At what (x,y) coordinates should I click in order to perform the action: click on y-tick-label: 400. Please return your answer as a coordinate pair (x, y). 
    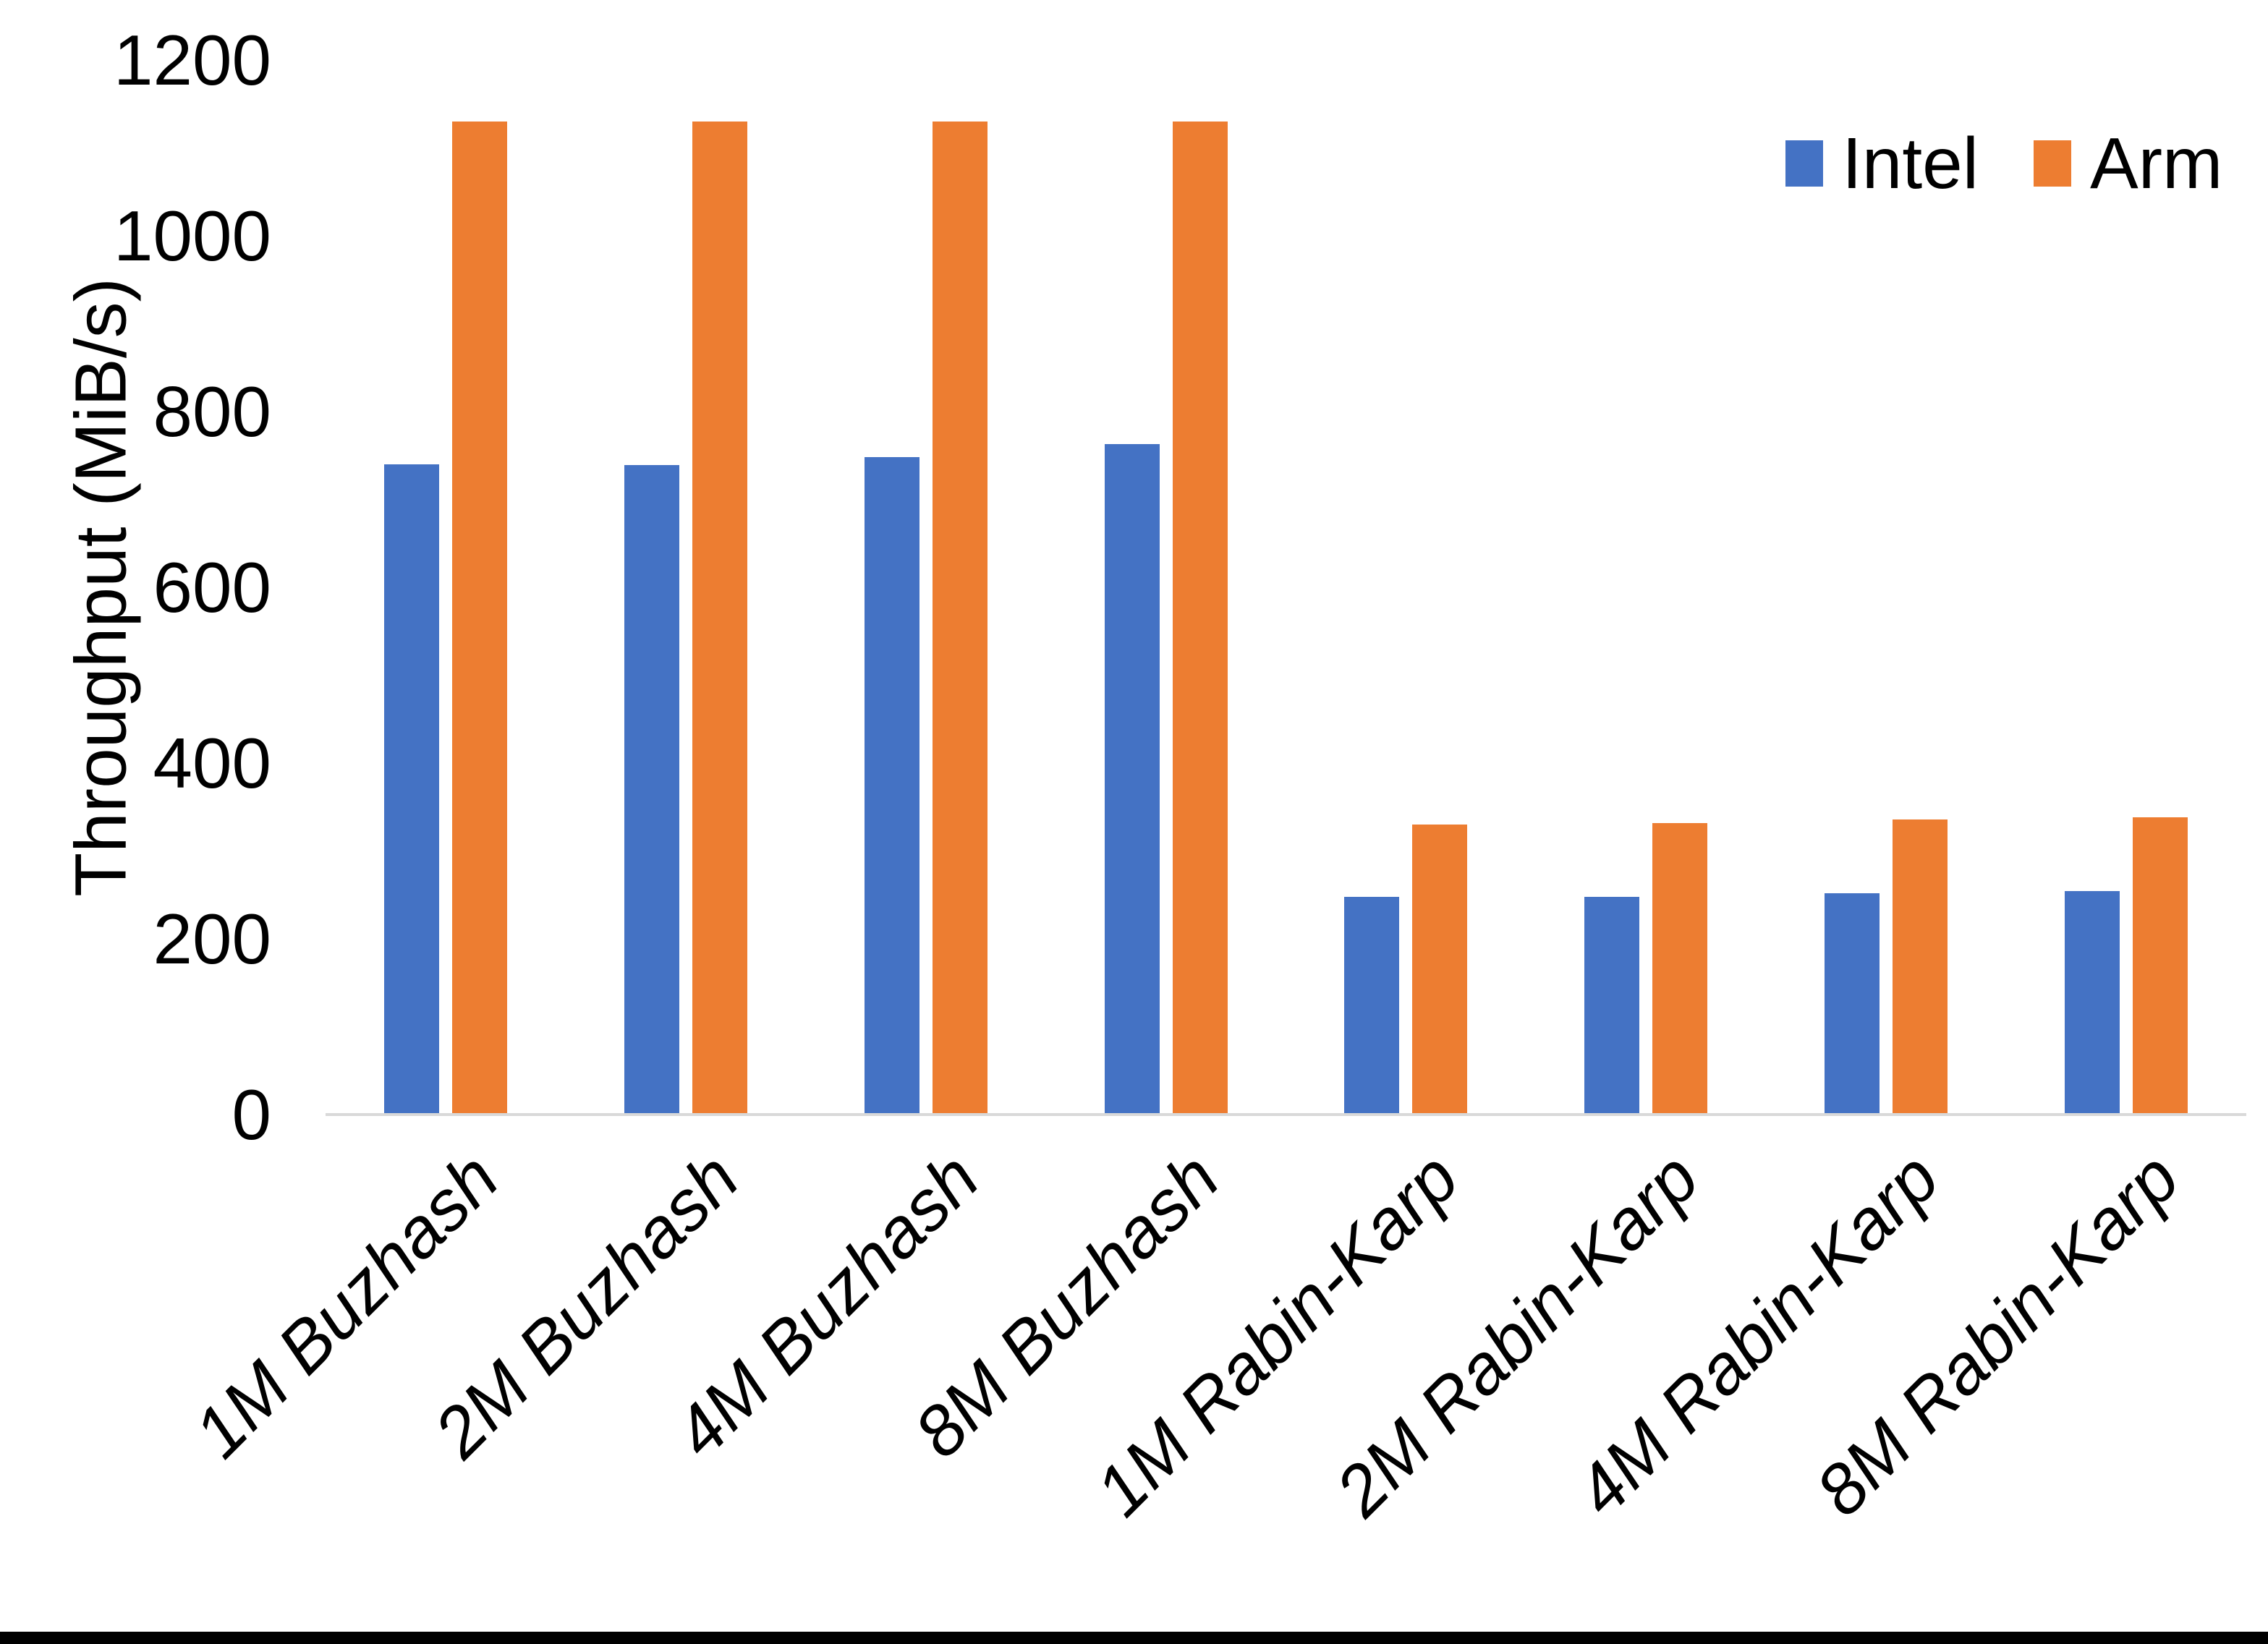
    Looking at the image, I should click on (212, 763).